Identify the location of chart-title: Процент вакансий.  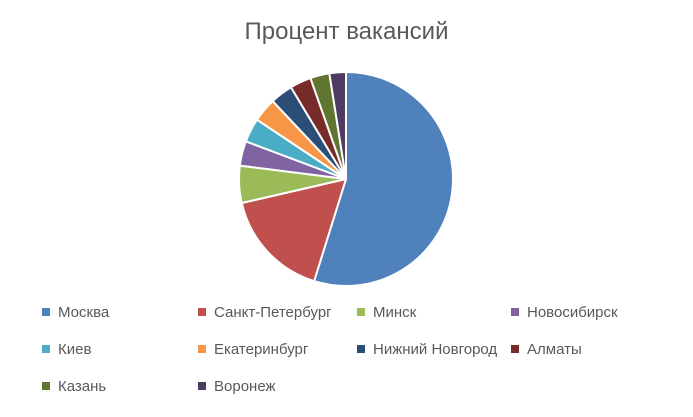
(346, 31).